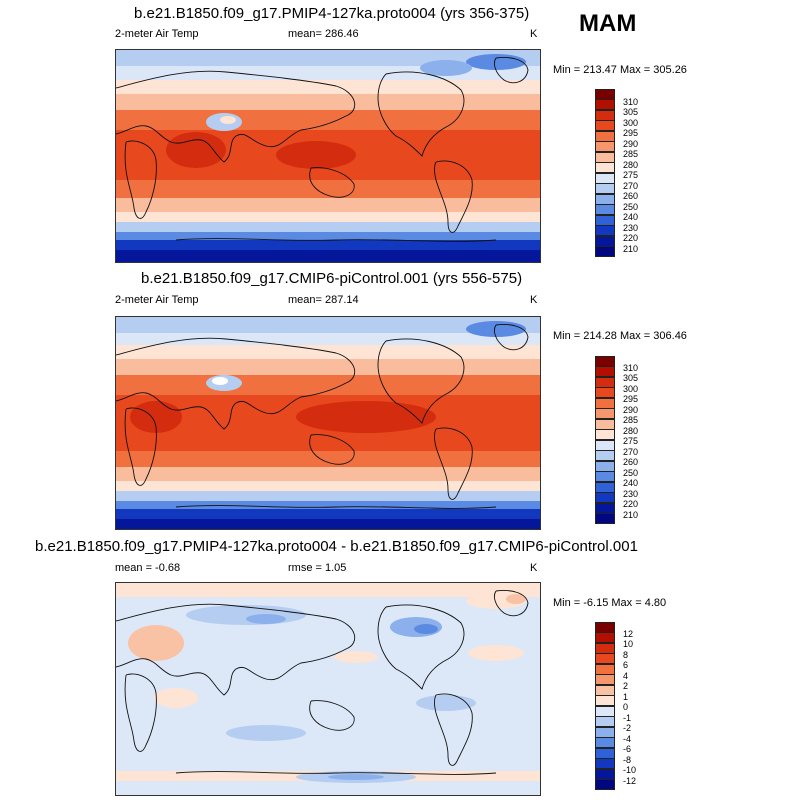  What do you see at coordinates (534, 300) in the screenshot?
I see `panel2-units-label: K` at bounding box center [534, 300].